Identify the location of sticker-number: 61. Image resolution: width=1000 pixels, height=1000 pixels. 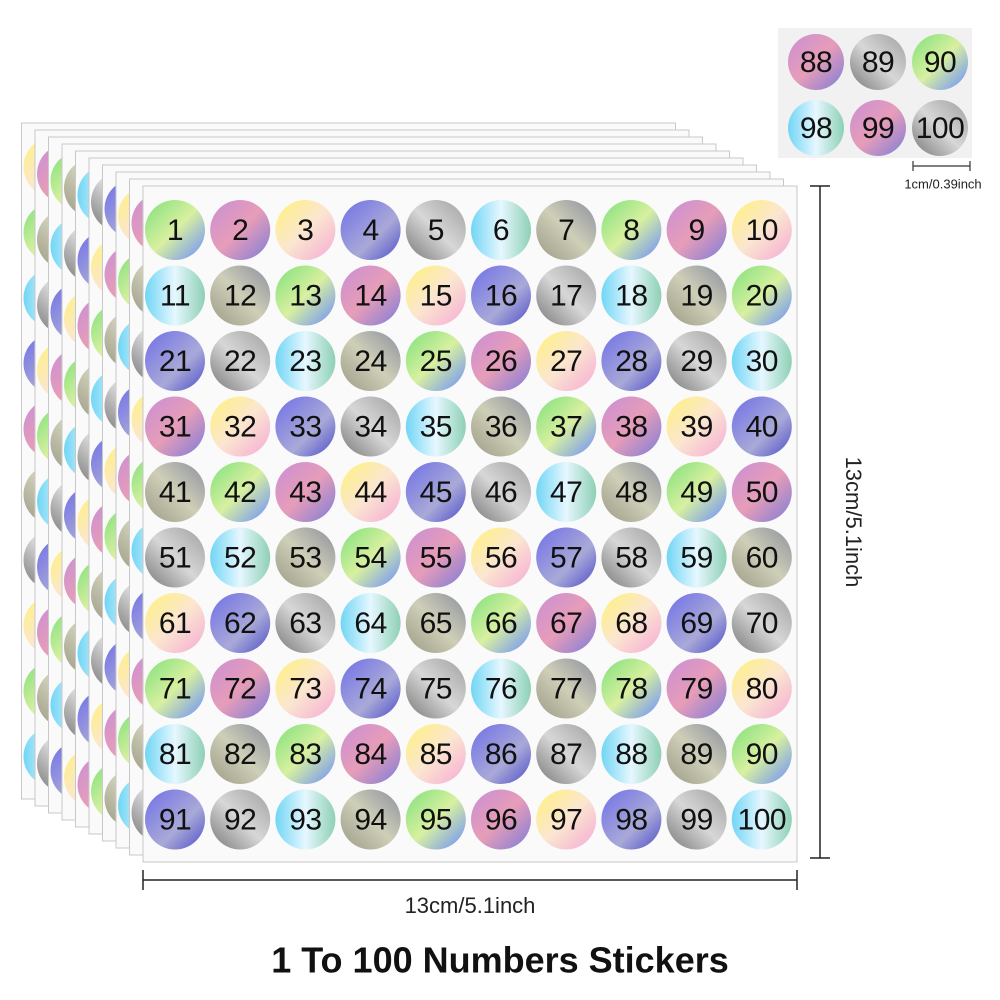
(175, 623).